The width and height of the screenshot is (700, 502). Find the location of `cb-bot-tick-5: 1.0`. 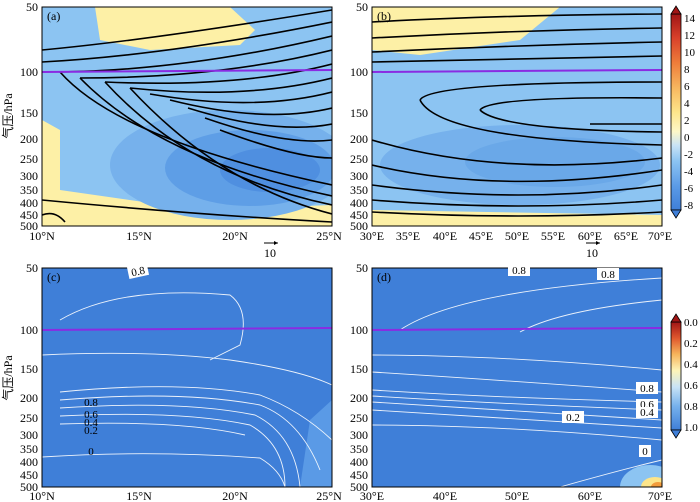

cb-bot-tick-5: 1.0 is located at coordinates (691, 428).